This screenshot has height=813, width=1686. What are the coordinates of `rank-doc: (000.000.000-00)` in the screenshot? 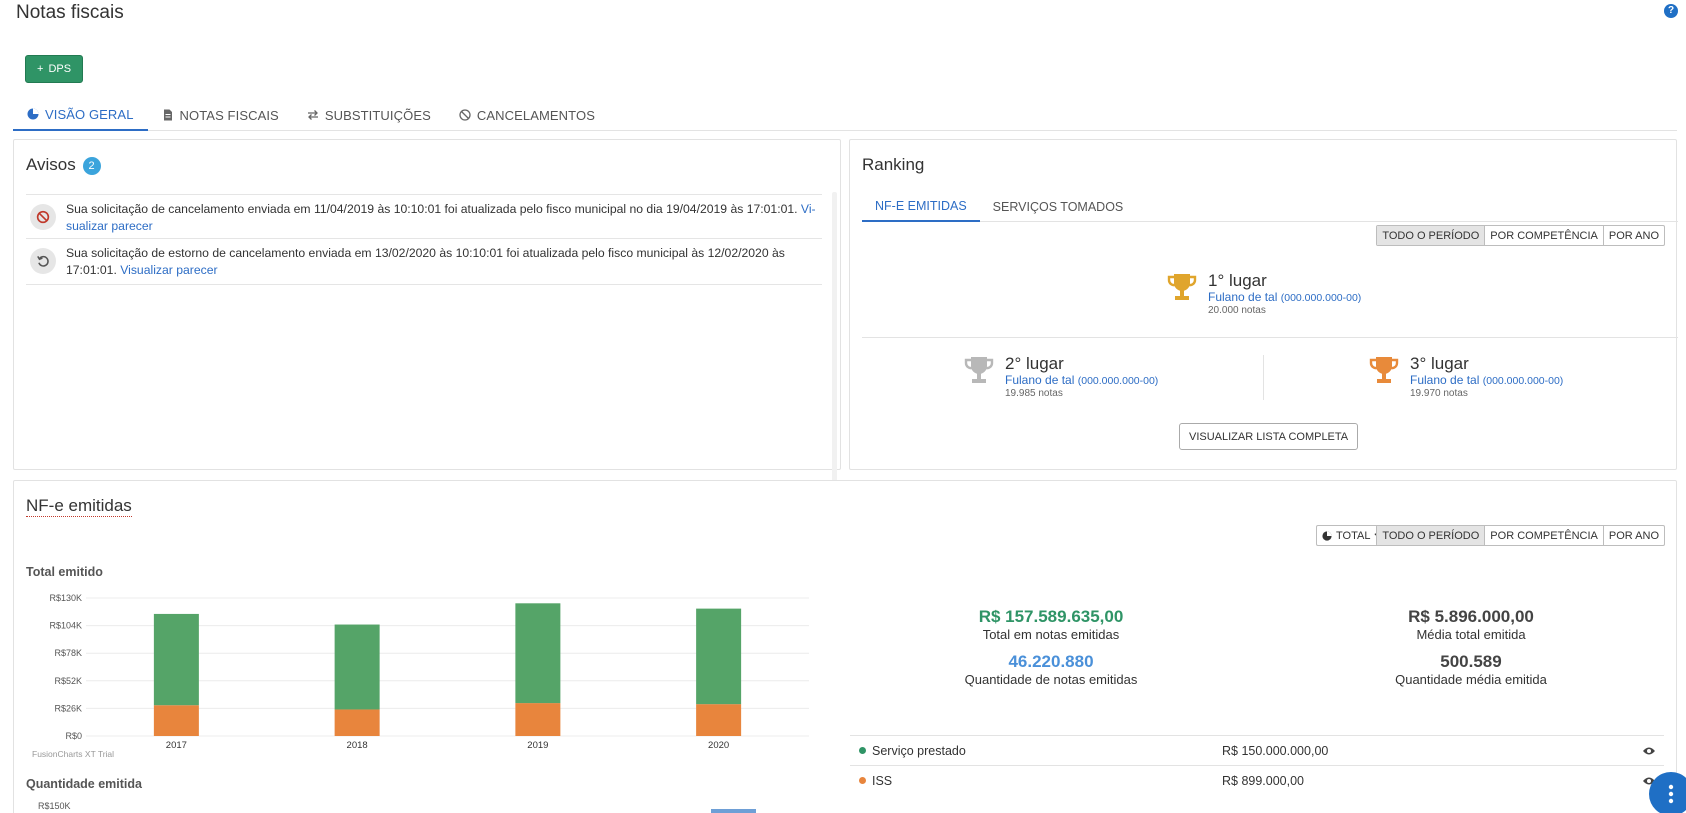 It's located at (1321, 298).